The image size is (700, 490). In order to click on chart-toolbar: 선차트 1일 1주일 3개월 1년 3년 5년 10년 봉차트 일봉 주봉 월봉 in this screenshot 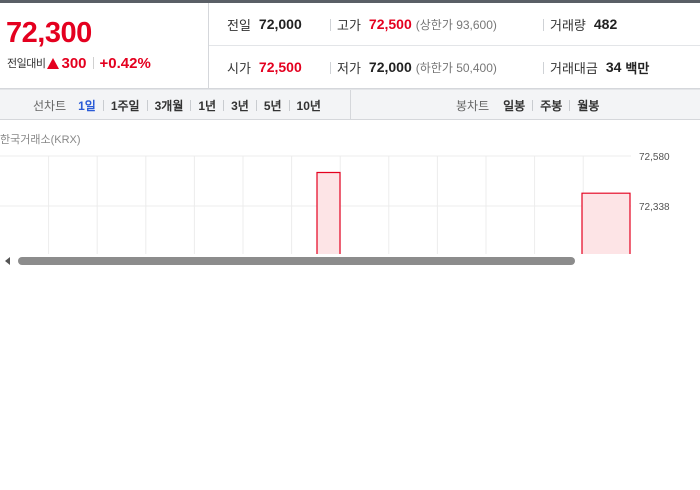, I will do `click(350, 104)`.